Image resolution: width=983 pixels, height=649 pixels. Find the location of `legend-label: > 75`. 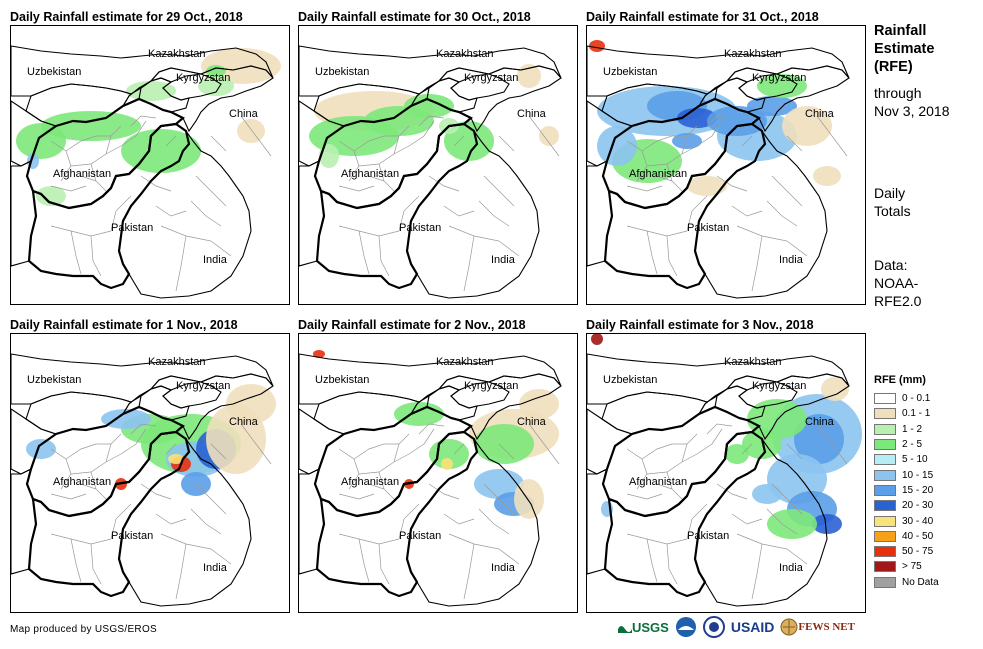

legend-label: > 75 is located at coordinates (912, 567).